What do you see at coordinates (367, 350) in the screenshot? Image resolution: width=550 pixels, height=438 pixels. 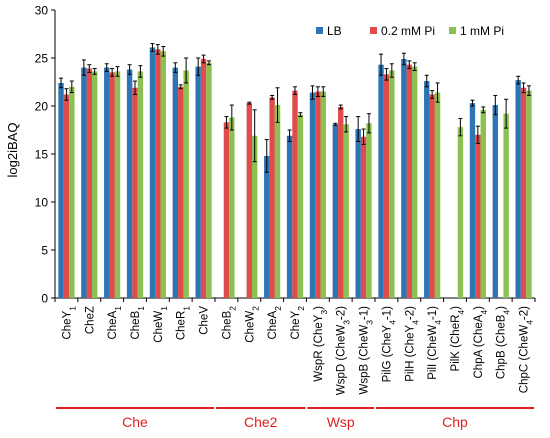 I see `x-tick-label: WspB (CheW3-1)` at bounding box center [367, 350].